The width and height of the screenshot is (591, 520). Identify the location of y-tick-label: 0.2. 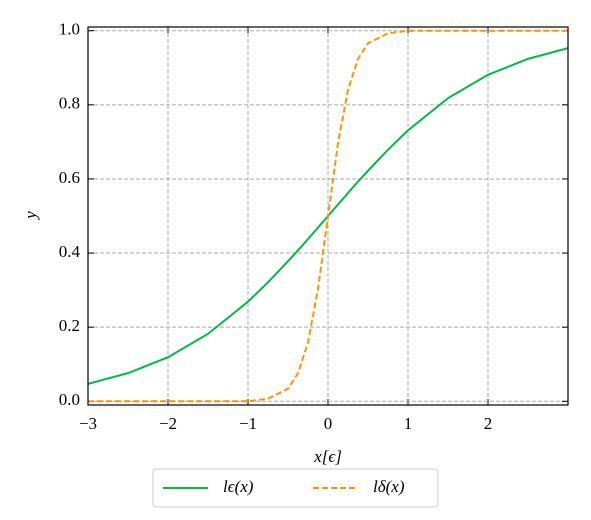
(69, 325).